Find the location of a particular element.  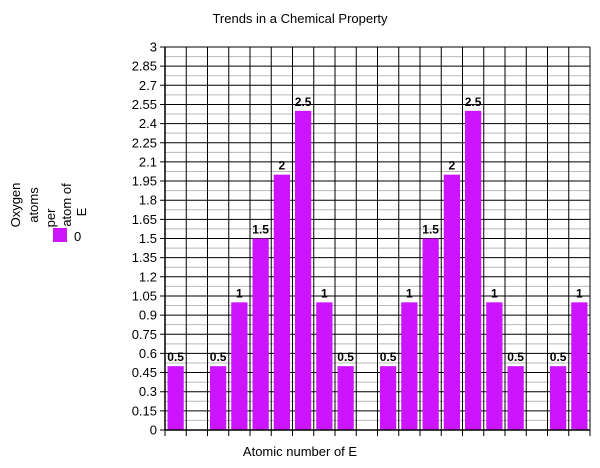

y-tick-label: 1.2 is located at coordinates (148, 276).